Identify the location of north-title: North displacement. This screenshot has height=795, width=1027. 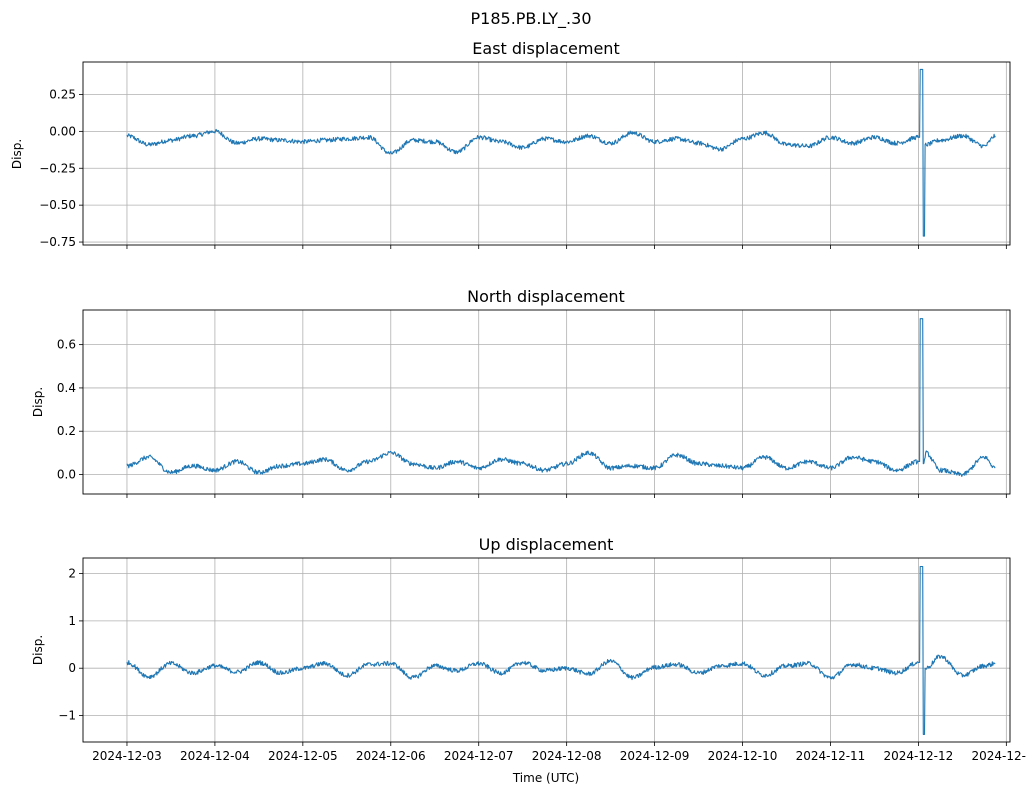
(546, 296).